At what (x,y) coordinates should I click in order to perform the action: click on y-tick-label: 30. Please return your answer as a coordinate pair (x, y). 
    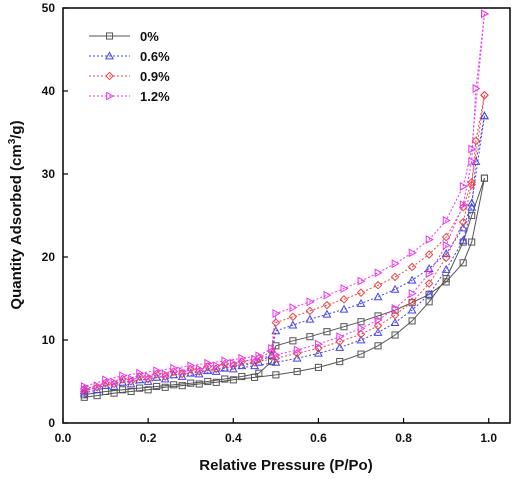
    Looking at the image, I should click on (49, 174).